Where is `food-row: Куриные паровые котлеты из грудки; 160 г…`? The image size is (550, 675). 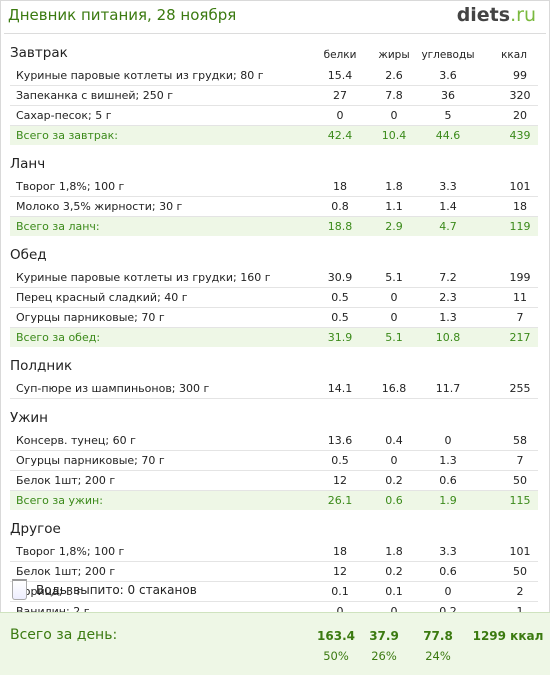
food-row: Куриные паровые котлеты из грудки; 160 г… is located at coordinates (274, 278).